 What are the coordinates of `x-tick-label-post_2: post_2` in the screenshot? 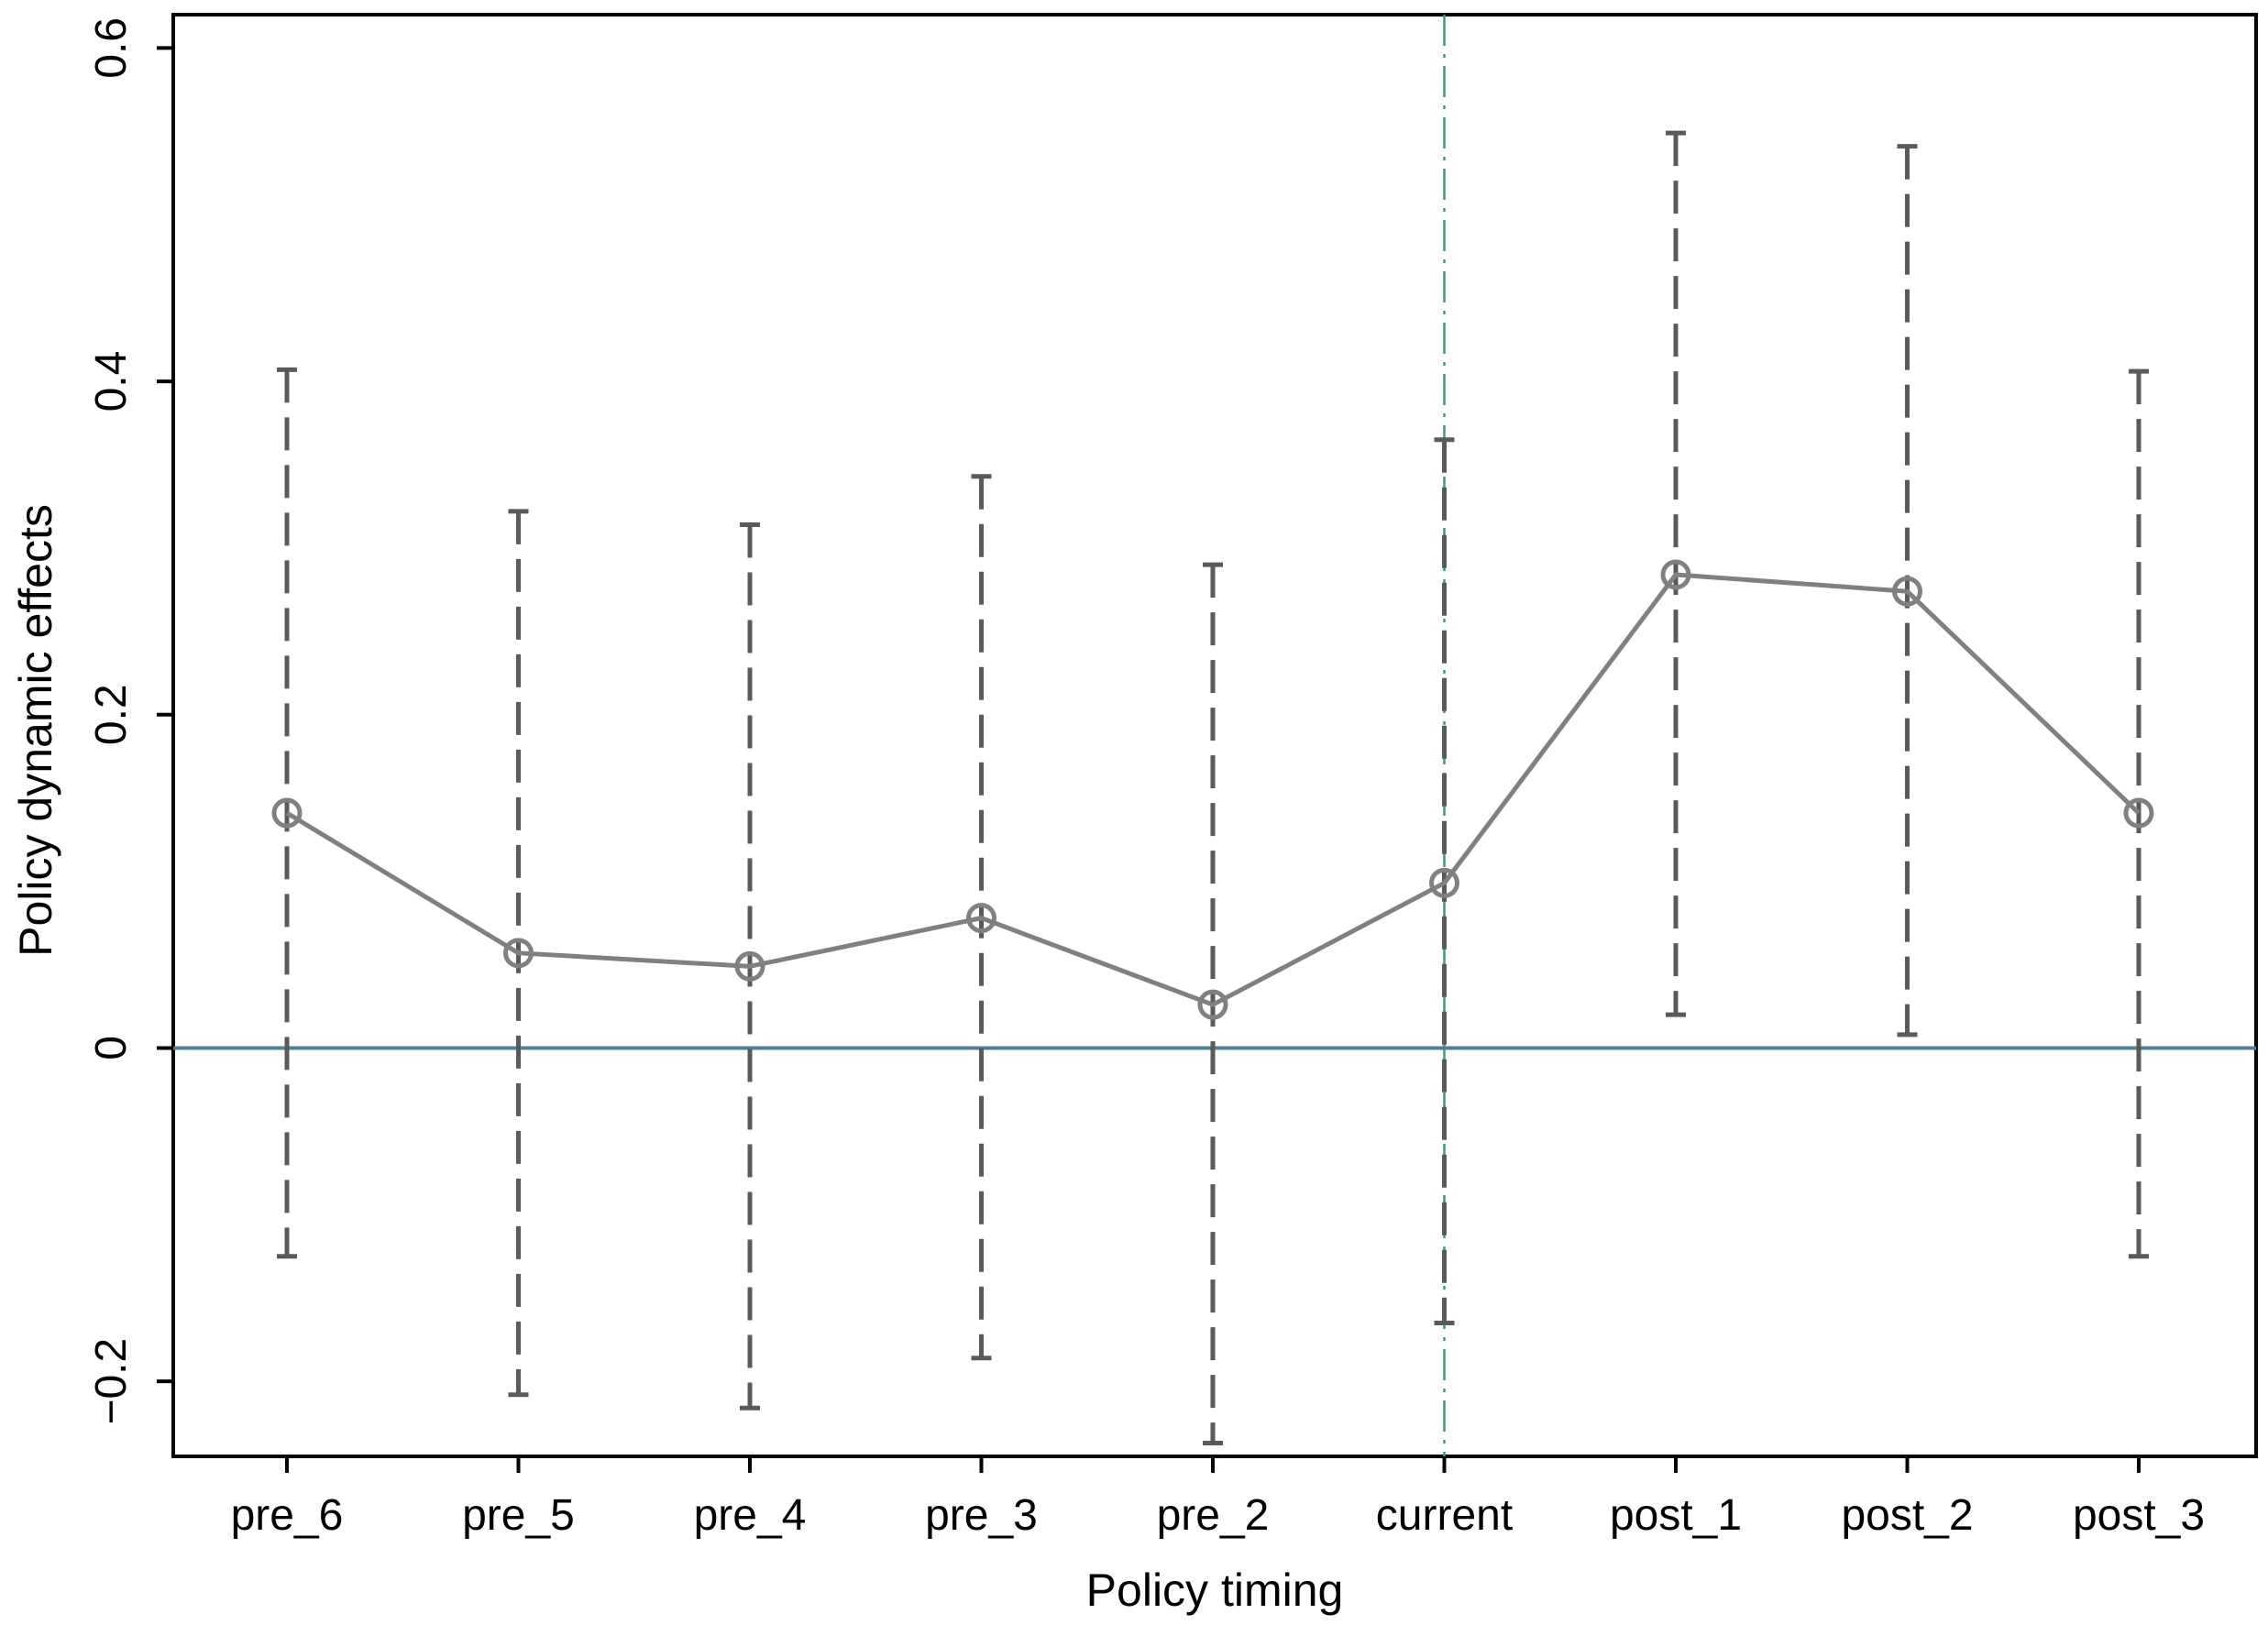 It's located at (1907, 1515).